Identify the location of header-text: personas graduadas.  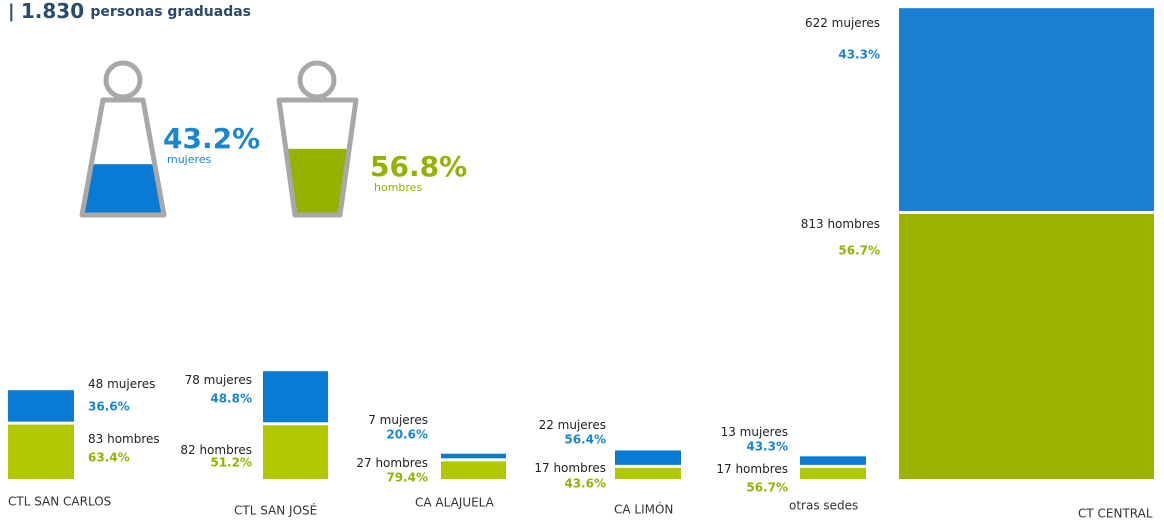
(170, 12).